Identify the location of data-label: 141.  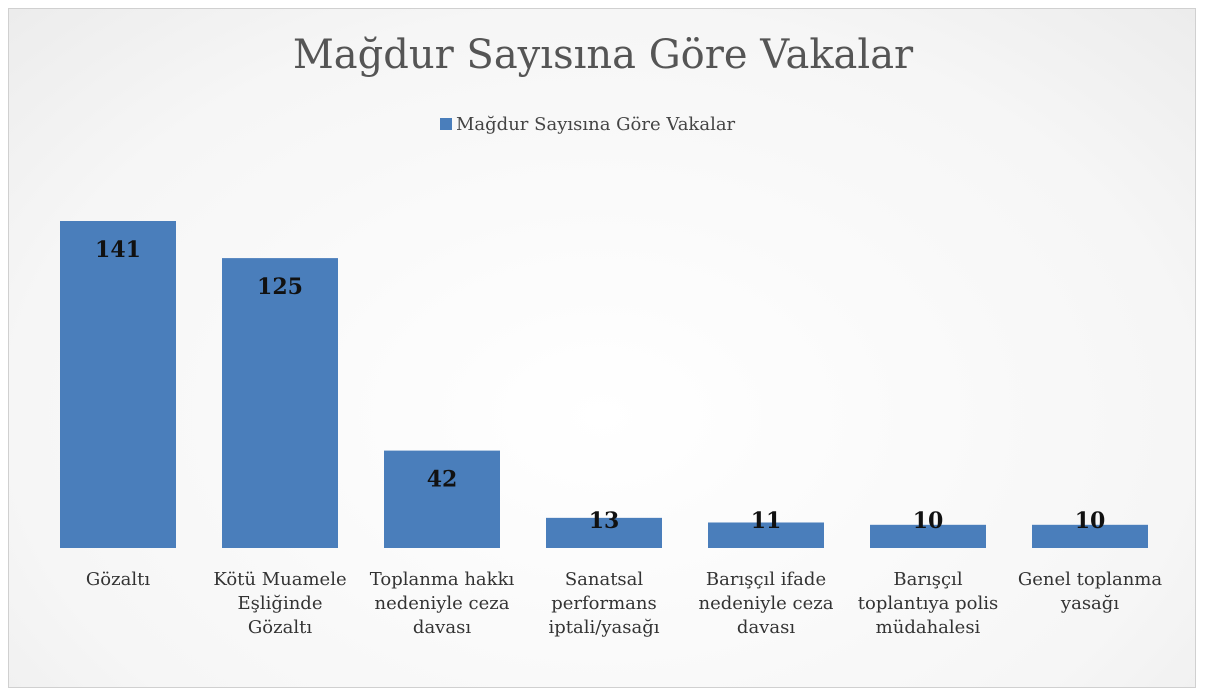
(118, 250).